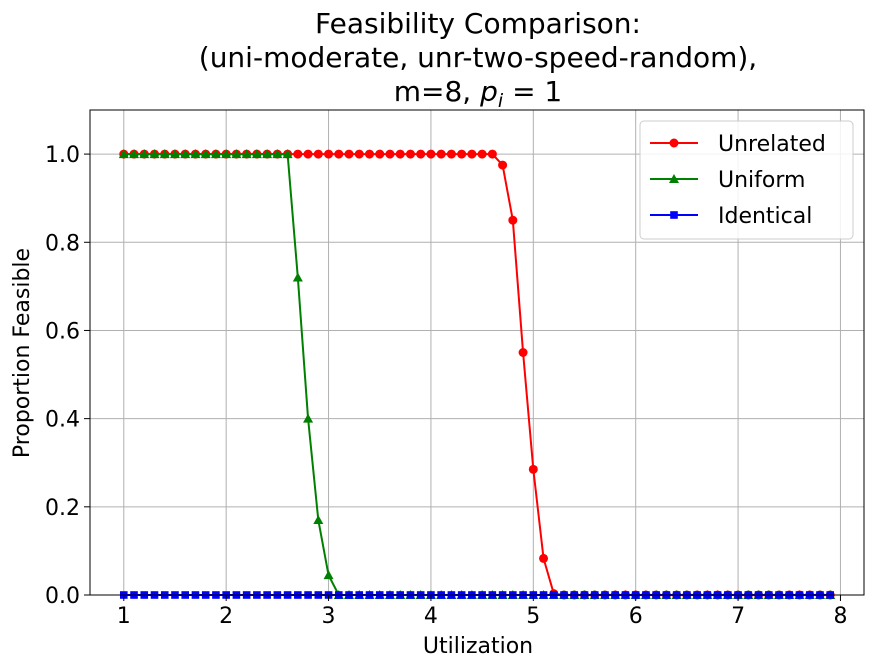  I want to click on y-tick-label: 0.2, so click(62, 508).